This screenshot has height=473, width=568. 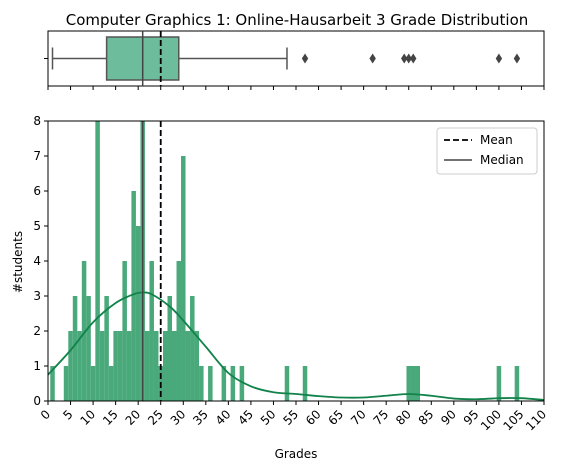 I want to click on x-tick-label: 100, so click(x=491, y=420).